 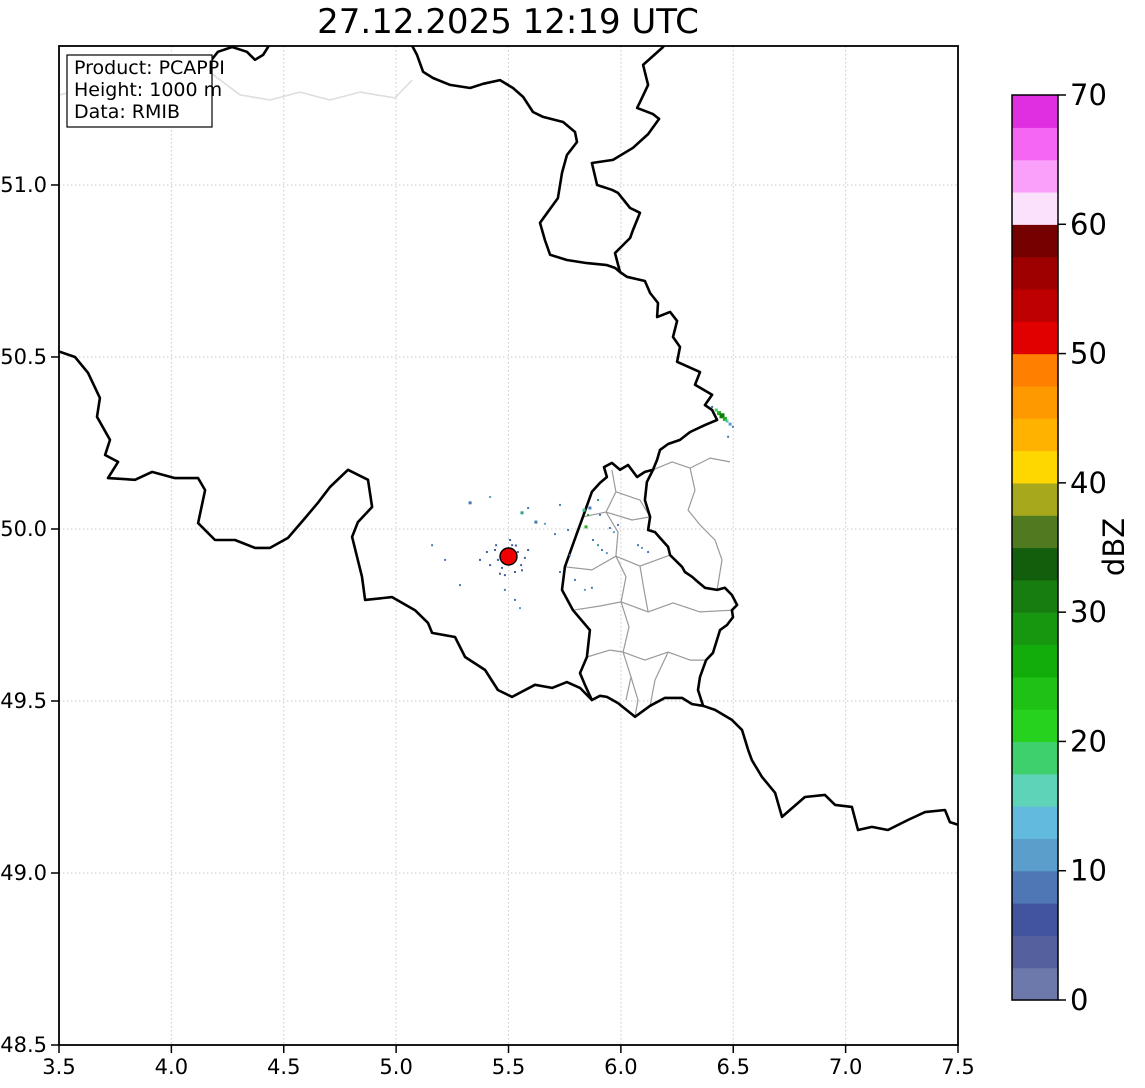 I want to click on colorbar-frame, so click(x=1035, y=547).